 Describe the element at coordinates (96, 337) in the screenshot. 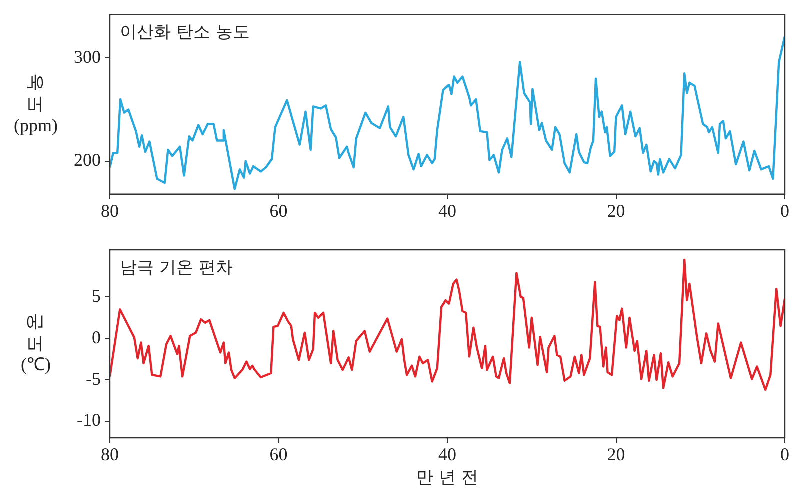

I see `y-tick-label: 0` at that location.